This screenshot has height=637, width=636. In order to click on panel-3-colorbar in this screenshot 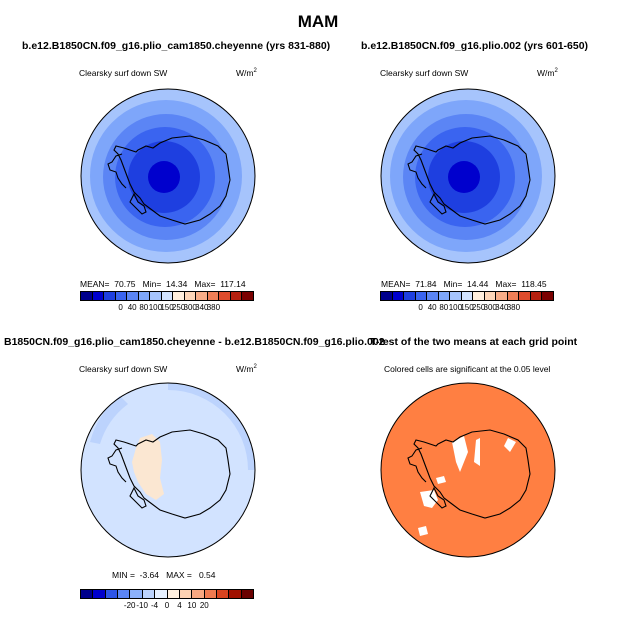, I will do `click(167, 594)`.